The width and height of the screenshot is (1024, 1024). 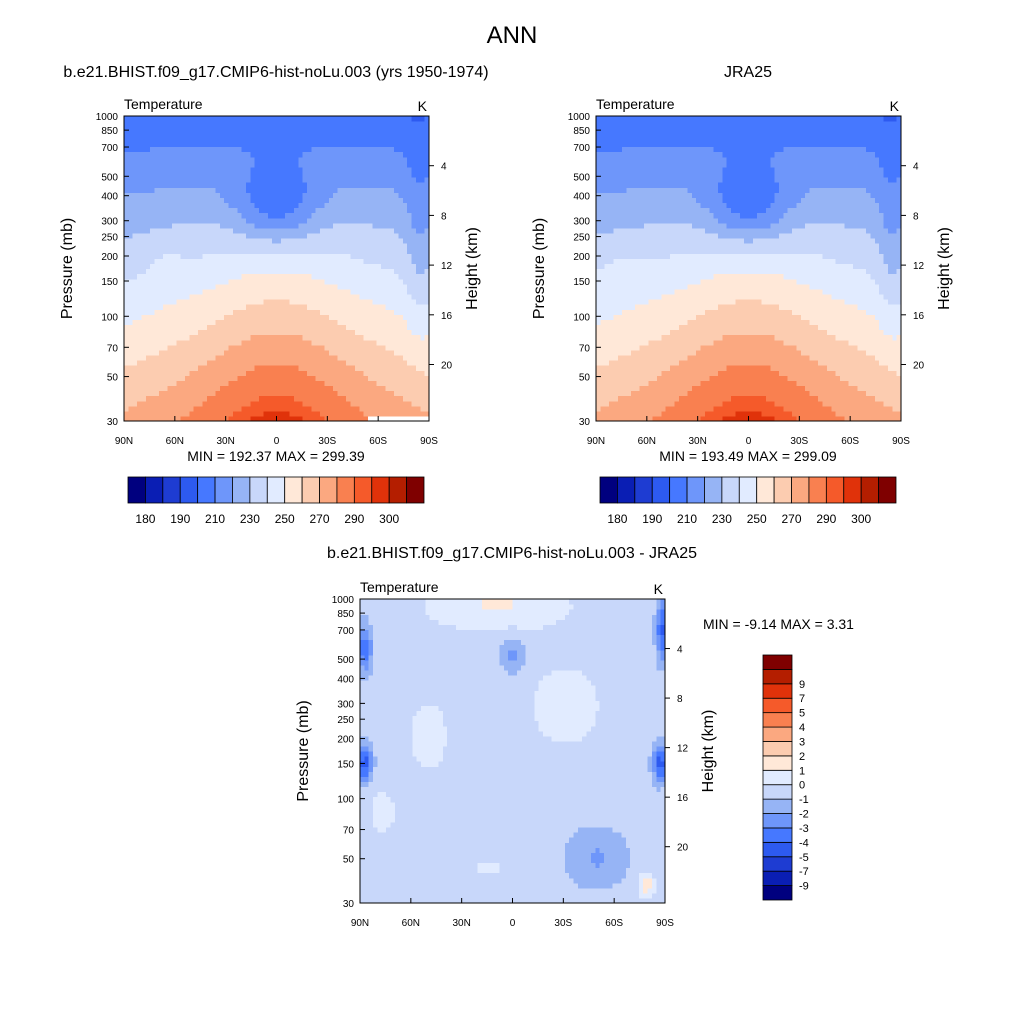 I want to click on colorbar-label: -2, so click(x=804, y=815).